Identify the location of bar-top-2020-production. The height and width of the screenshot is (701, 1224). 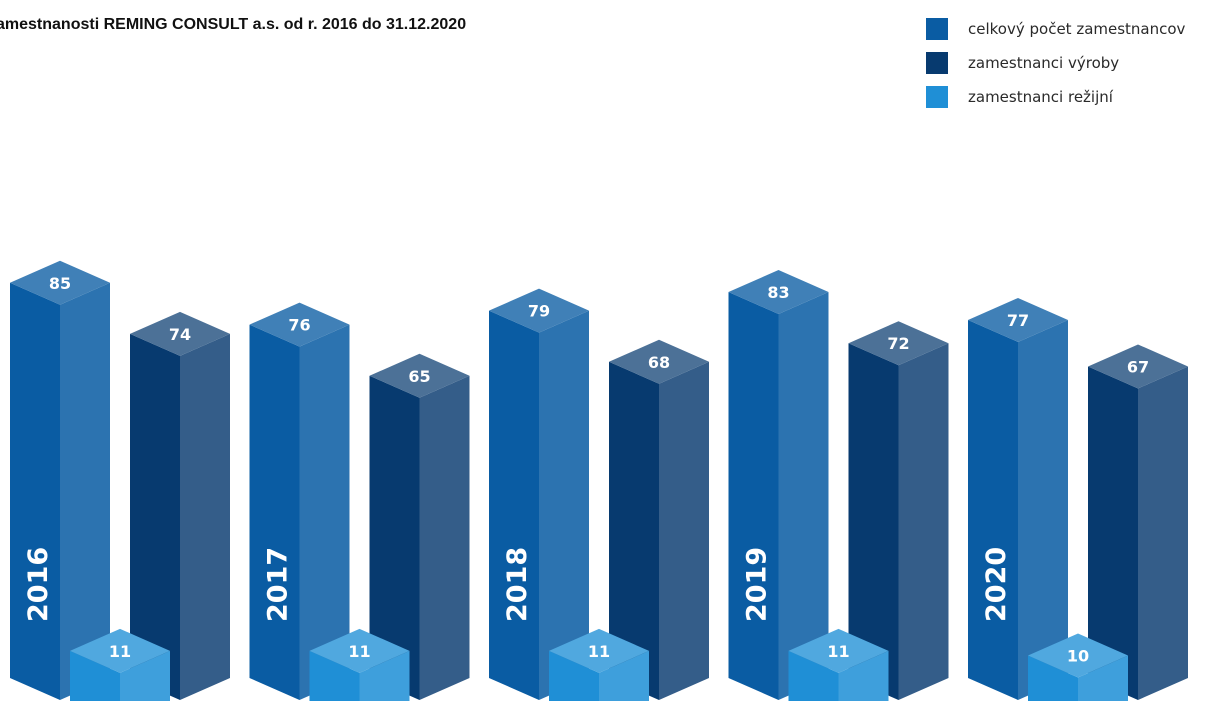
(1138, 366).